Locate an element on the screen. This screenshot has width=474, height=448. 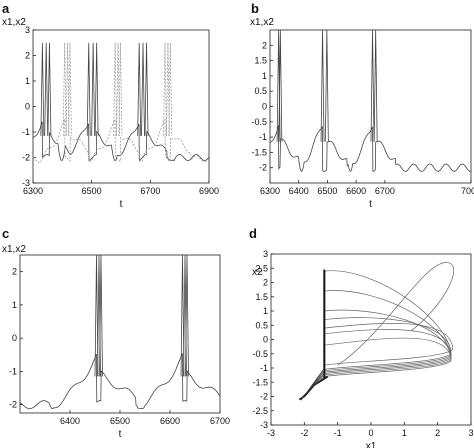
phase-tail-strand is located at coordinates (312, 384).